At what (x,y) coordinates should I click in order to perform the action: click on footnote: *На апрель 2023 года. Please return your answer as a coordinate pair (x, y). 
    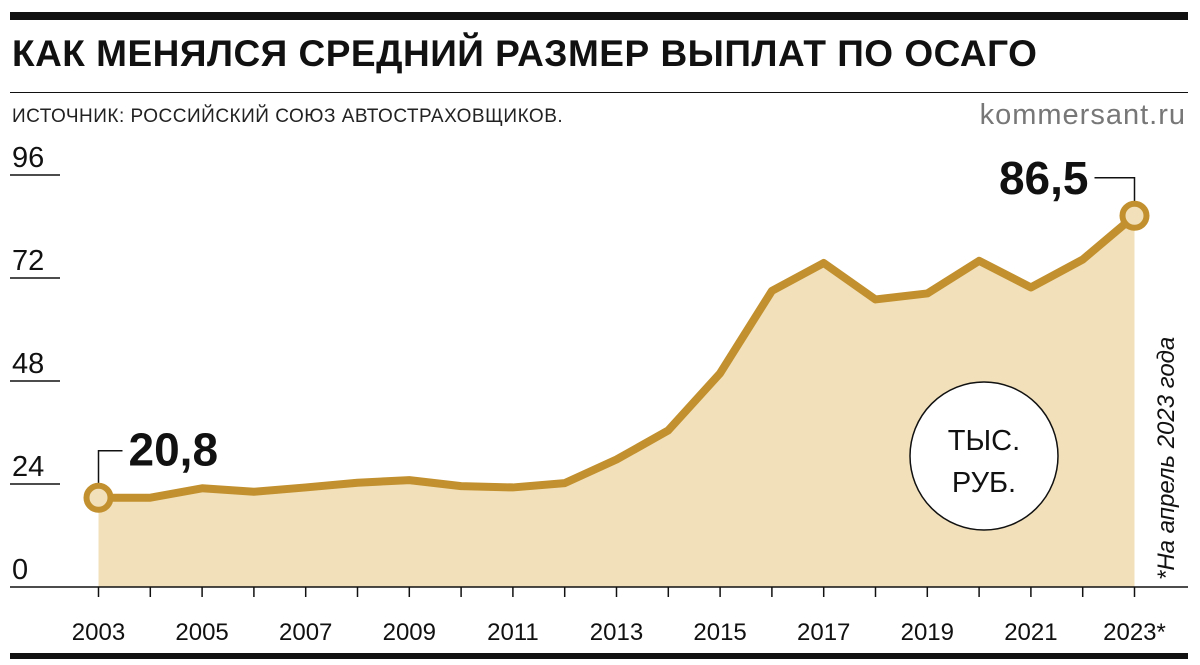
    Looking at the image, I should click on (1166, 458).